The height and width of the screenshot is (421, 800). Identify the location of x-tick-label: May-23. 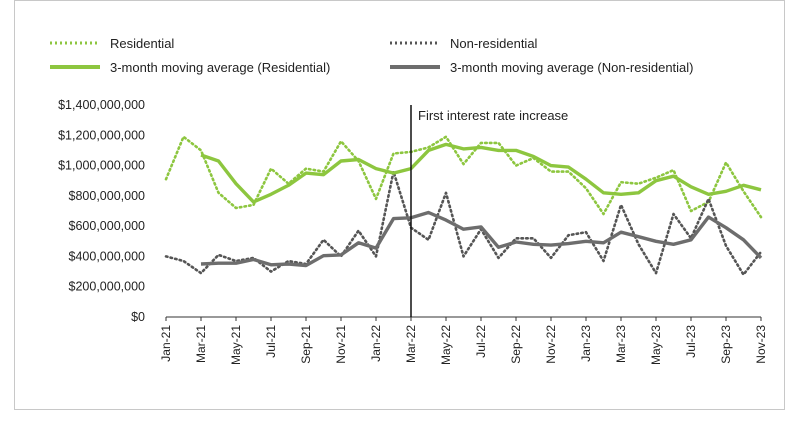
(656, 345).